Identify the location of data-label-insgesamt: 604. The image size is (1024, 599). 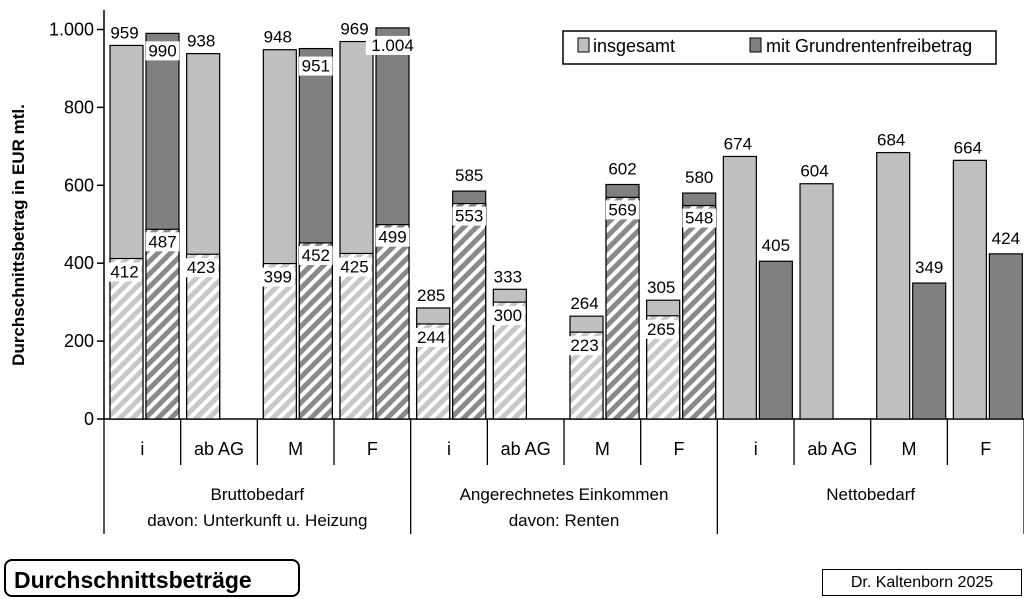
(814, 171).